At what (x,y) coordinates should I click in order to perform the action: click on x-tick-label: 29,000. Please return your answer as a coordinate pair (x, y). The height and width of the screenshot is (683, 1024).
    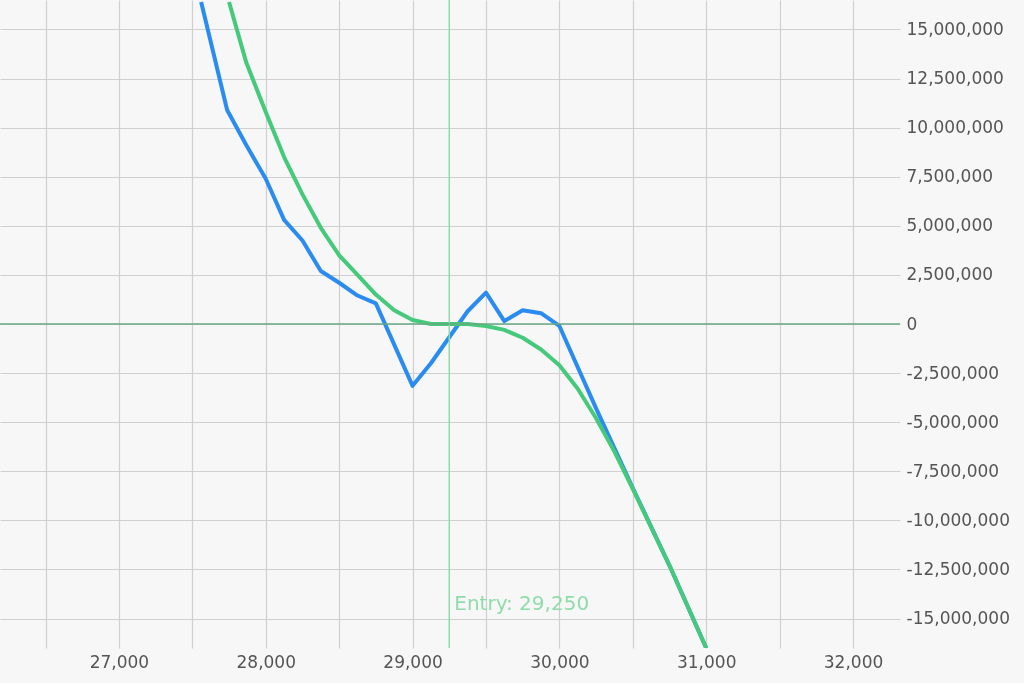
    Looking at the image, I should click on (413, 661).